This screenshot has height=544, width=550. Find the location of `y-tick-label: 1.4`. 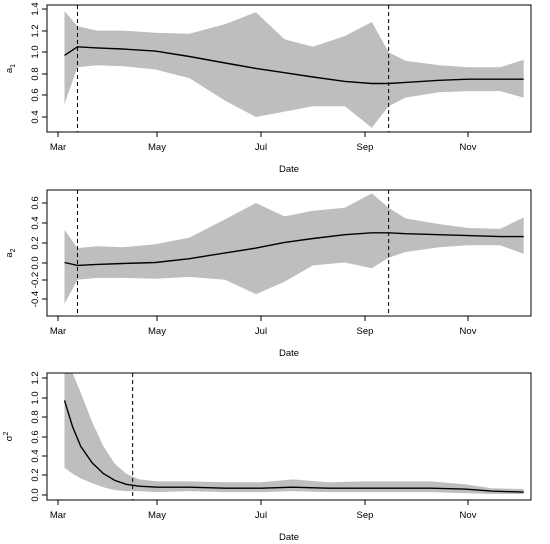

y-tick-label: 1.4 is located at coordinates (35, 8).